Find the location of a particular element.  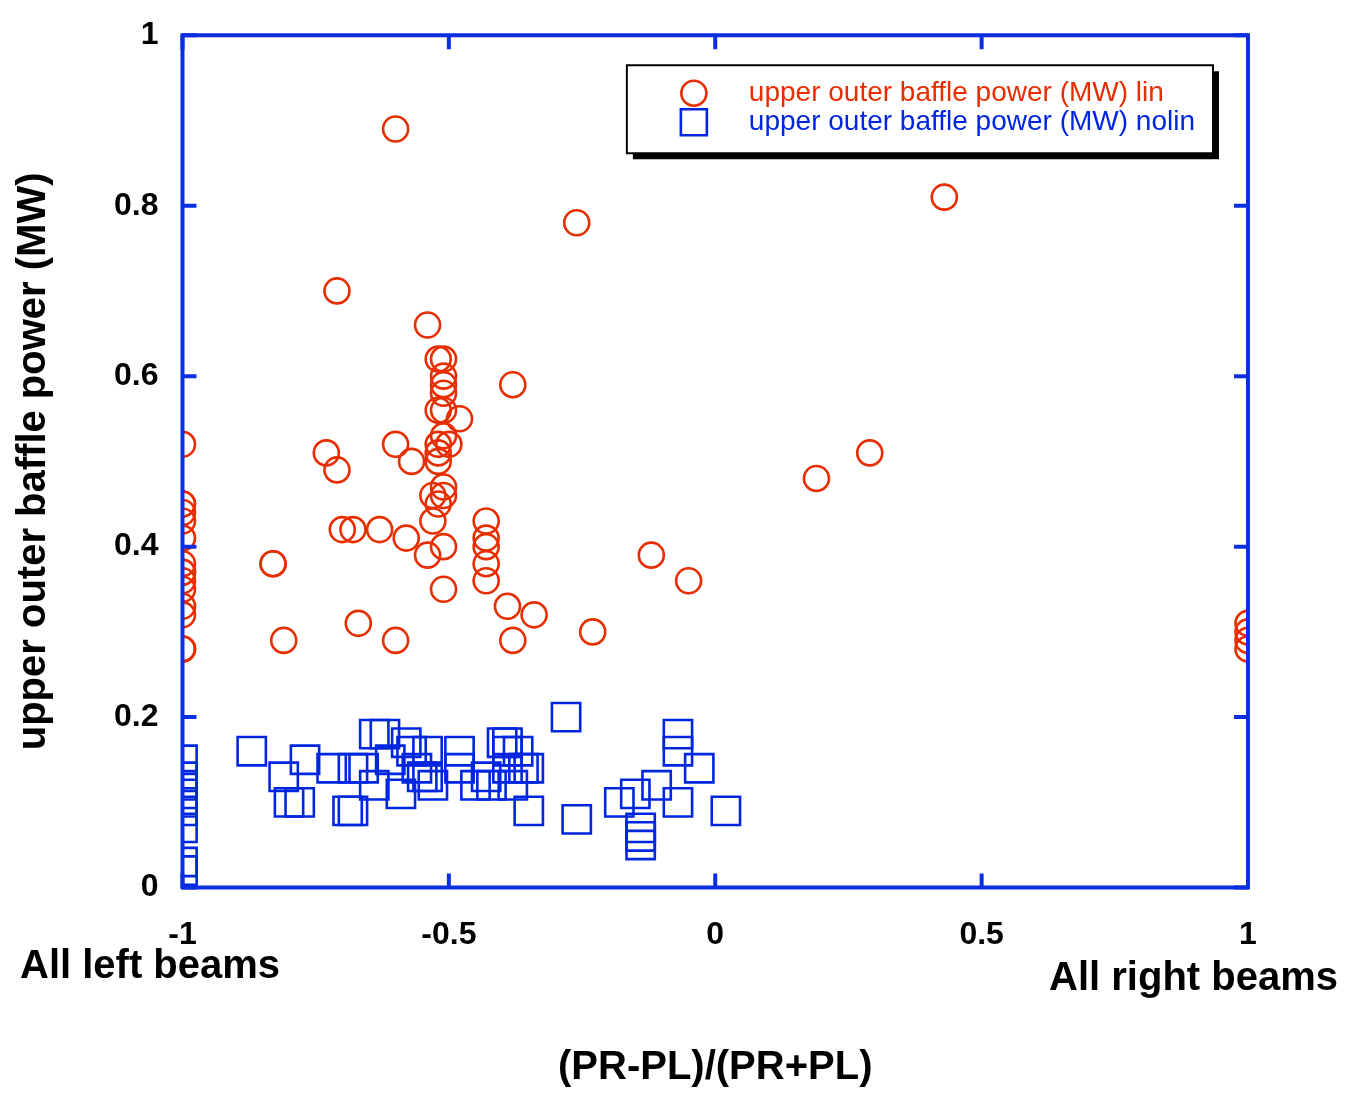

y-tick-label: 1 is located at coordinates (149, 33).